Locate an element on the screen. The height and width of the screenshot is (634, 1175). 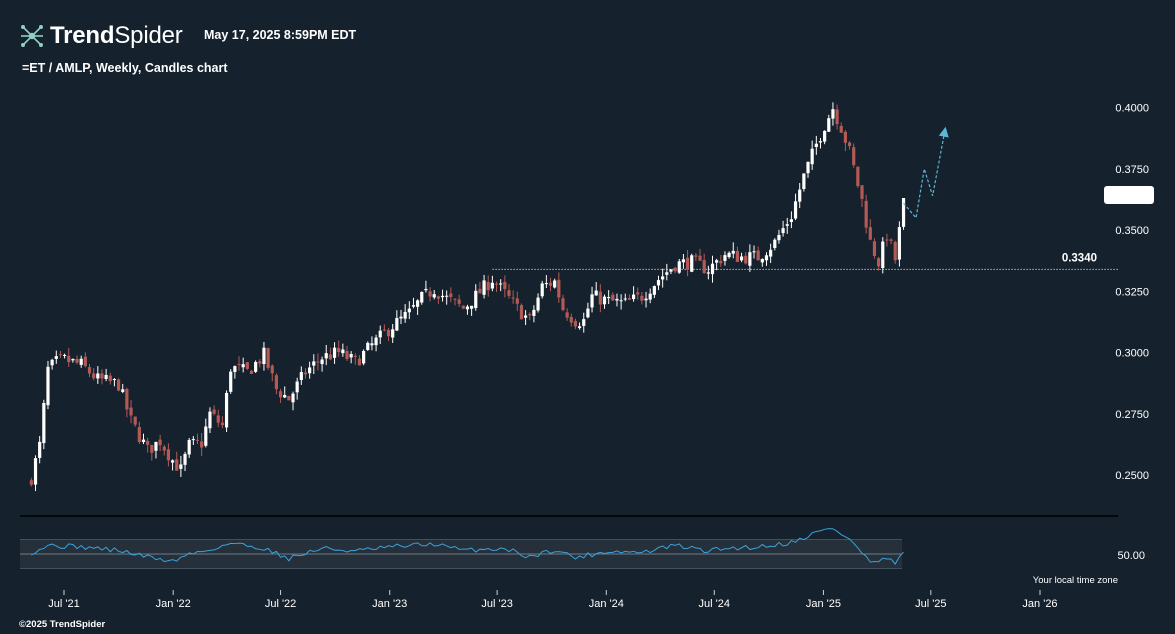
x-tick-label: Jan '24 is located at coordinates (606, 604).